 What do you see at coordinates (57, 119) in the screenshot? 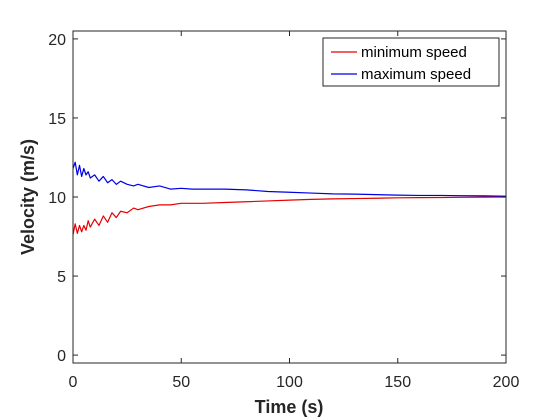
I see `y-tick-label: 15` at bounding box center [57, 119].